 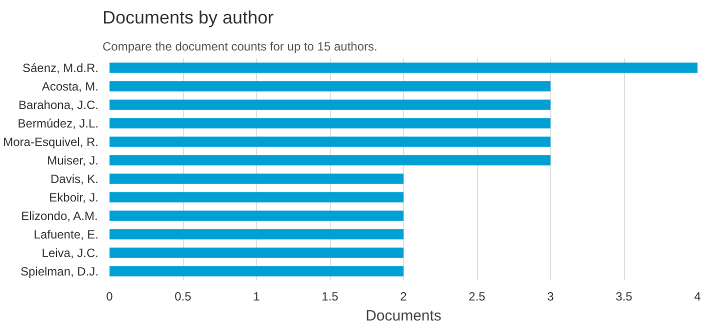 I want to click on y-tick-label: Muiser, J., so click(x=73, y=160).